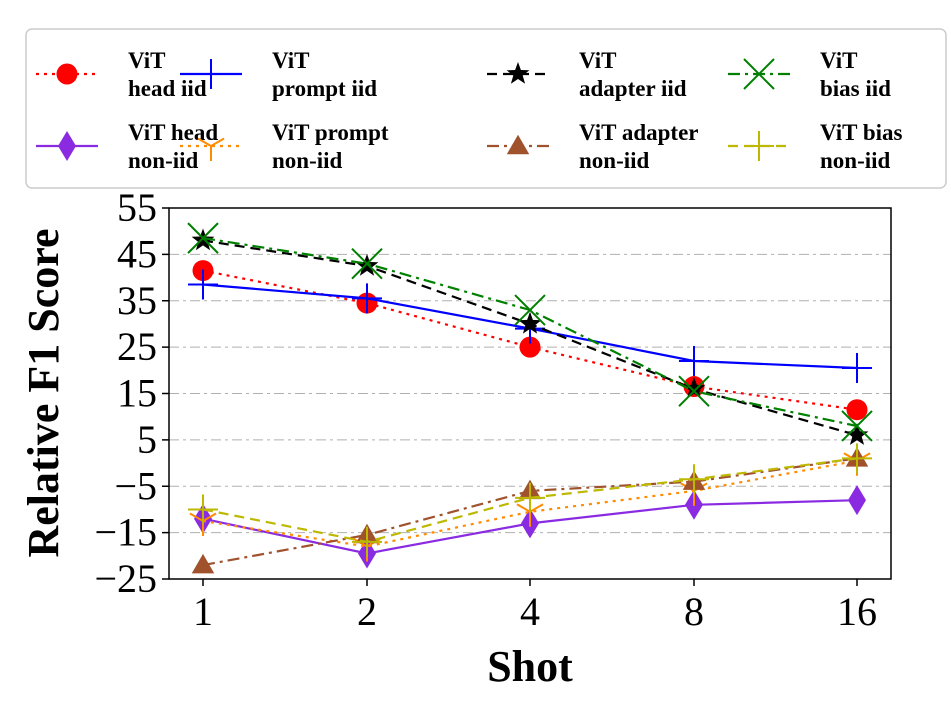 The height and width of the screenshot is (713, 951). Describe the element at coordinates (125, 532) in the screenshot. I see `y-tick-label: −15` at that location.